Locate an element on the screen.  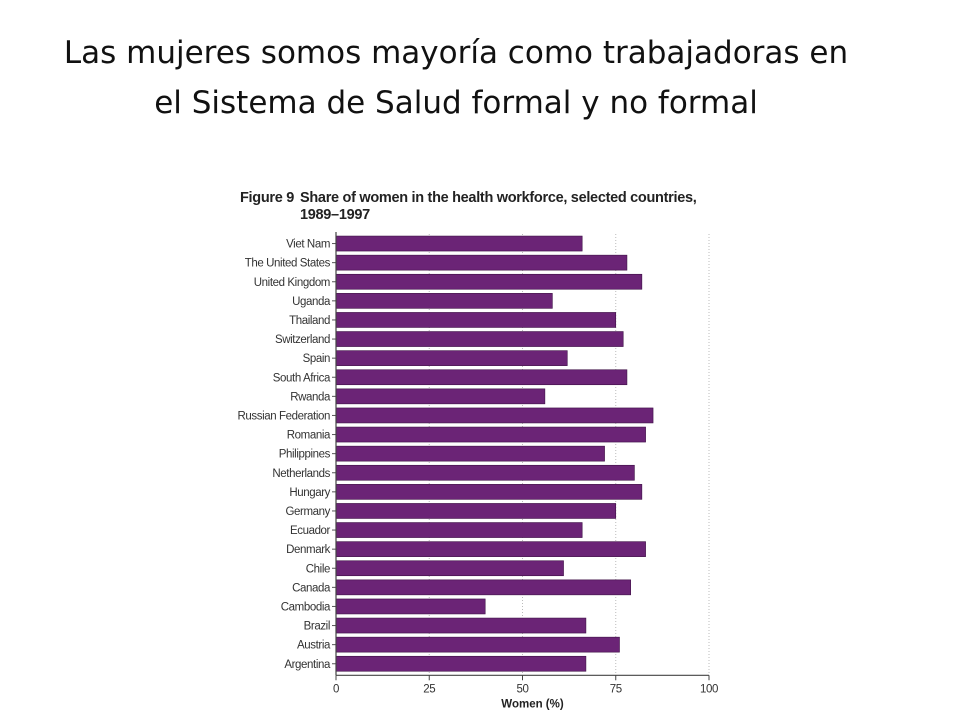
category-label: Brazil is located at coordinates (317, 627).